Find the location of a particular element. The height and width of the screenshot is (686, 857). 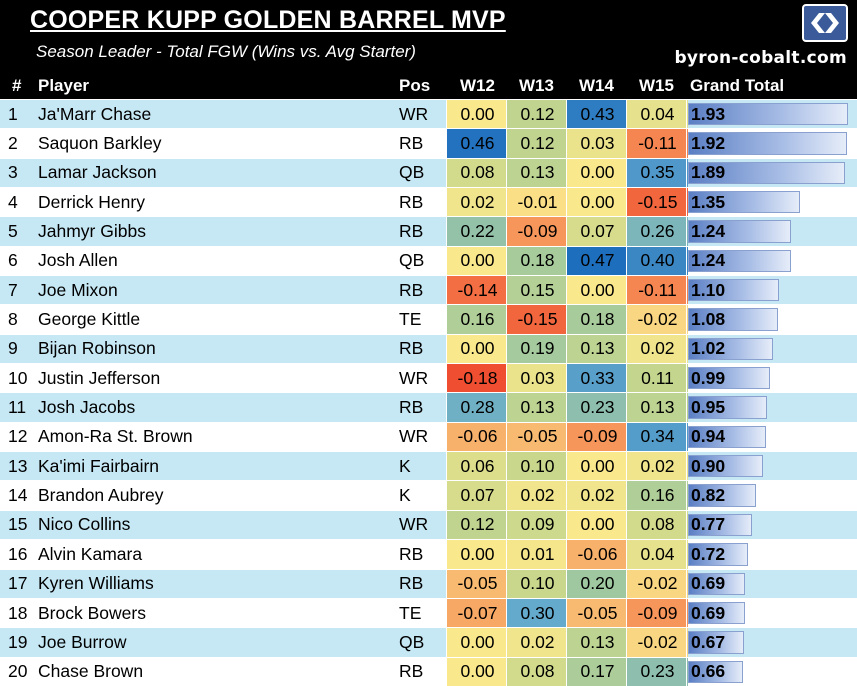

grand-total-value: 0.69 is located at coordinates (708, 612).